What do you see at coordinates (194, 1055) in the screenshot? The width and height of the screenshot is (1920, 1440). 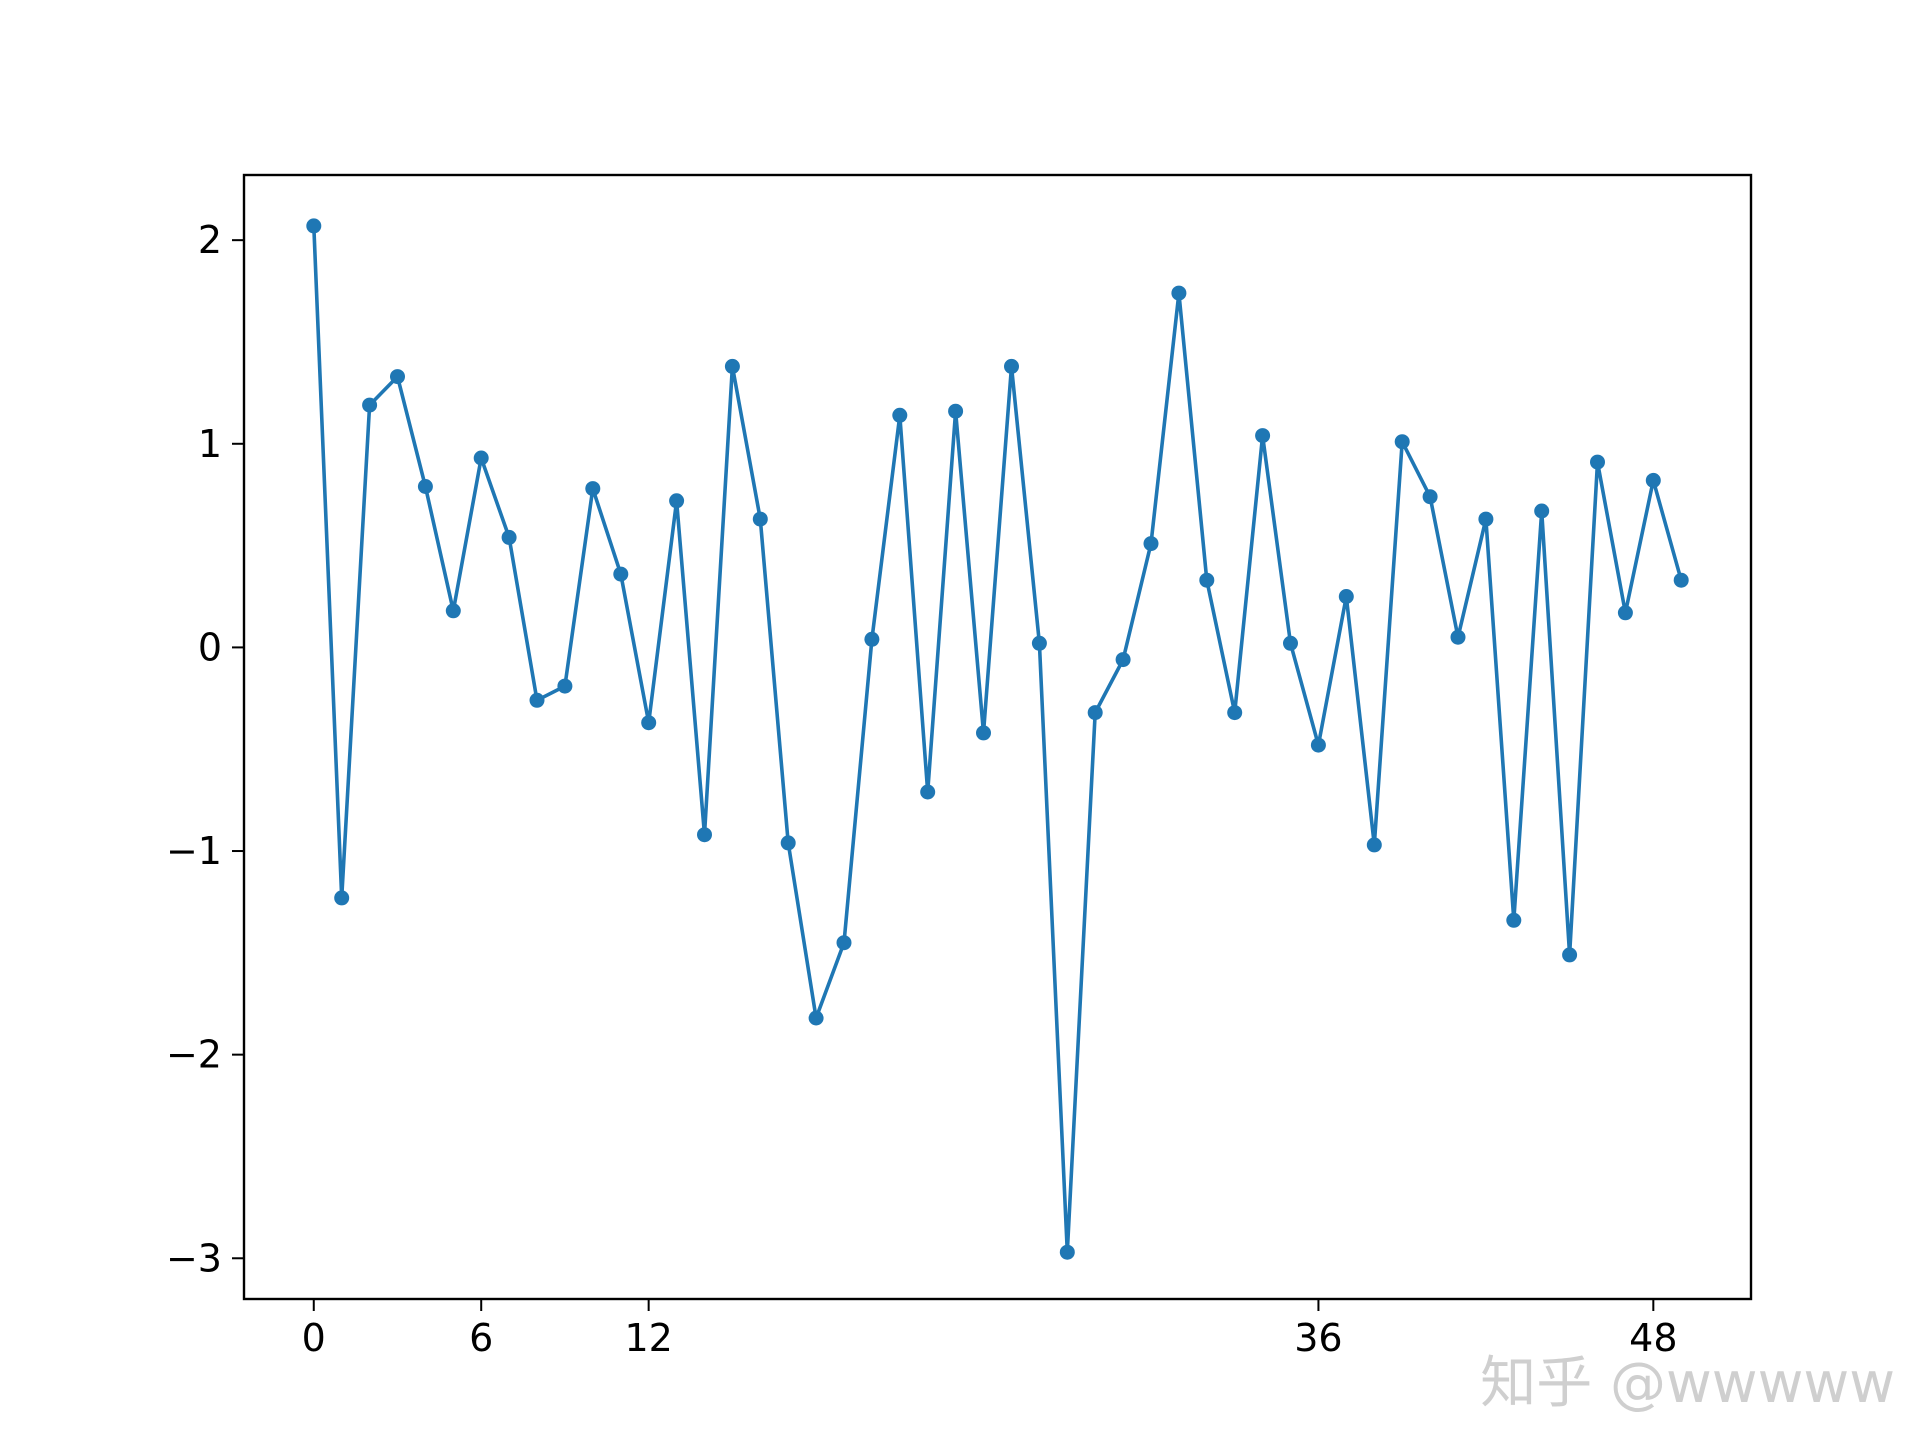 I see `y-tick-label: −2` at bounding box center [194, 1055].